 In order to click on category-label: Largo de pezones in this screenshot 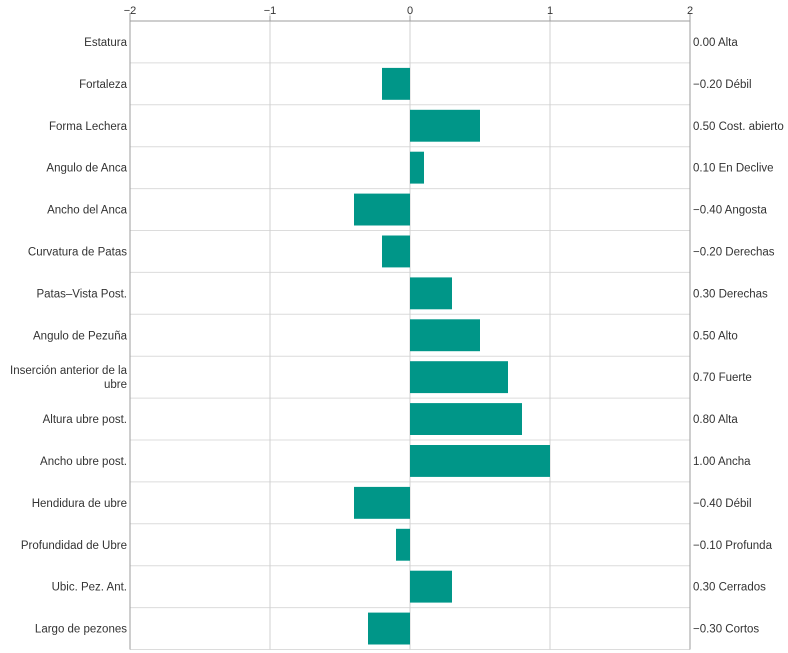, I will do `click(81, 630)`.